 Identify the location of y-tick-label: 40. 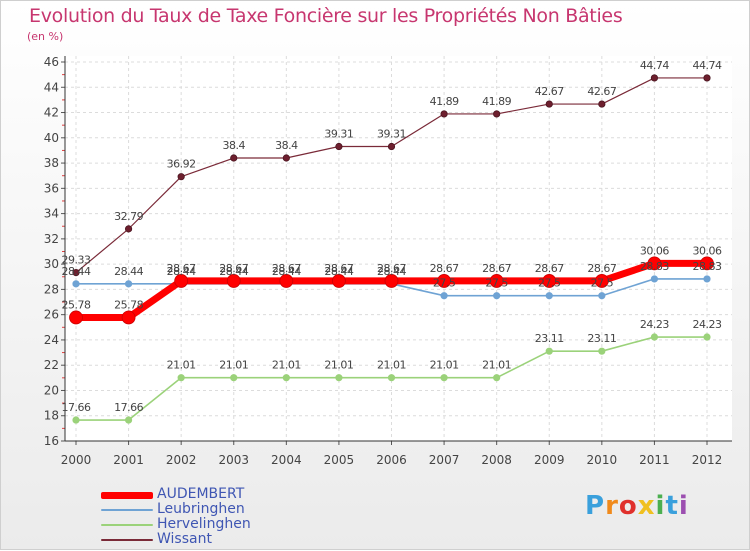
(51, 138).